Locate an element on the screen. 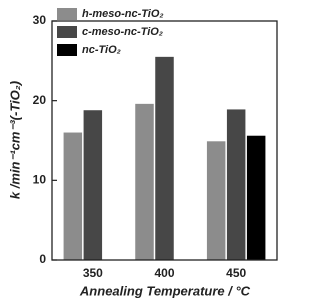 This screenshot has height=303, width=320. legend-label: nc-TiO₂ is located at coordinates (101, 50).